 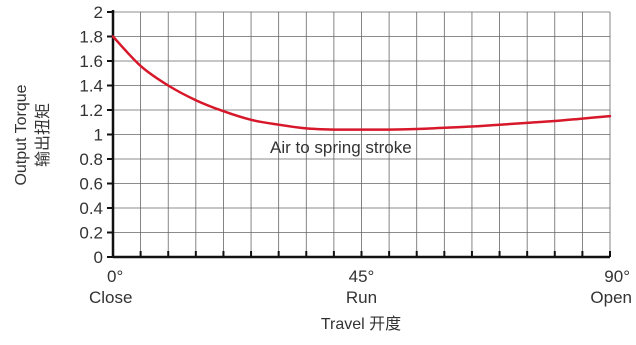 What do you see at coordinates (98, 12) in the screenshot?
I see `y-tick-label: 2` at bounding box center [98, 12].